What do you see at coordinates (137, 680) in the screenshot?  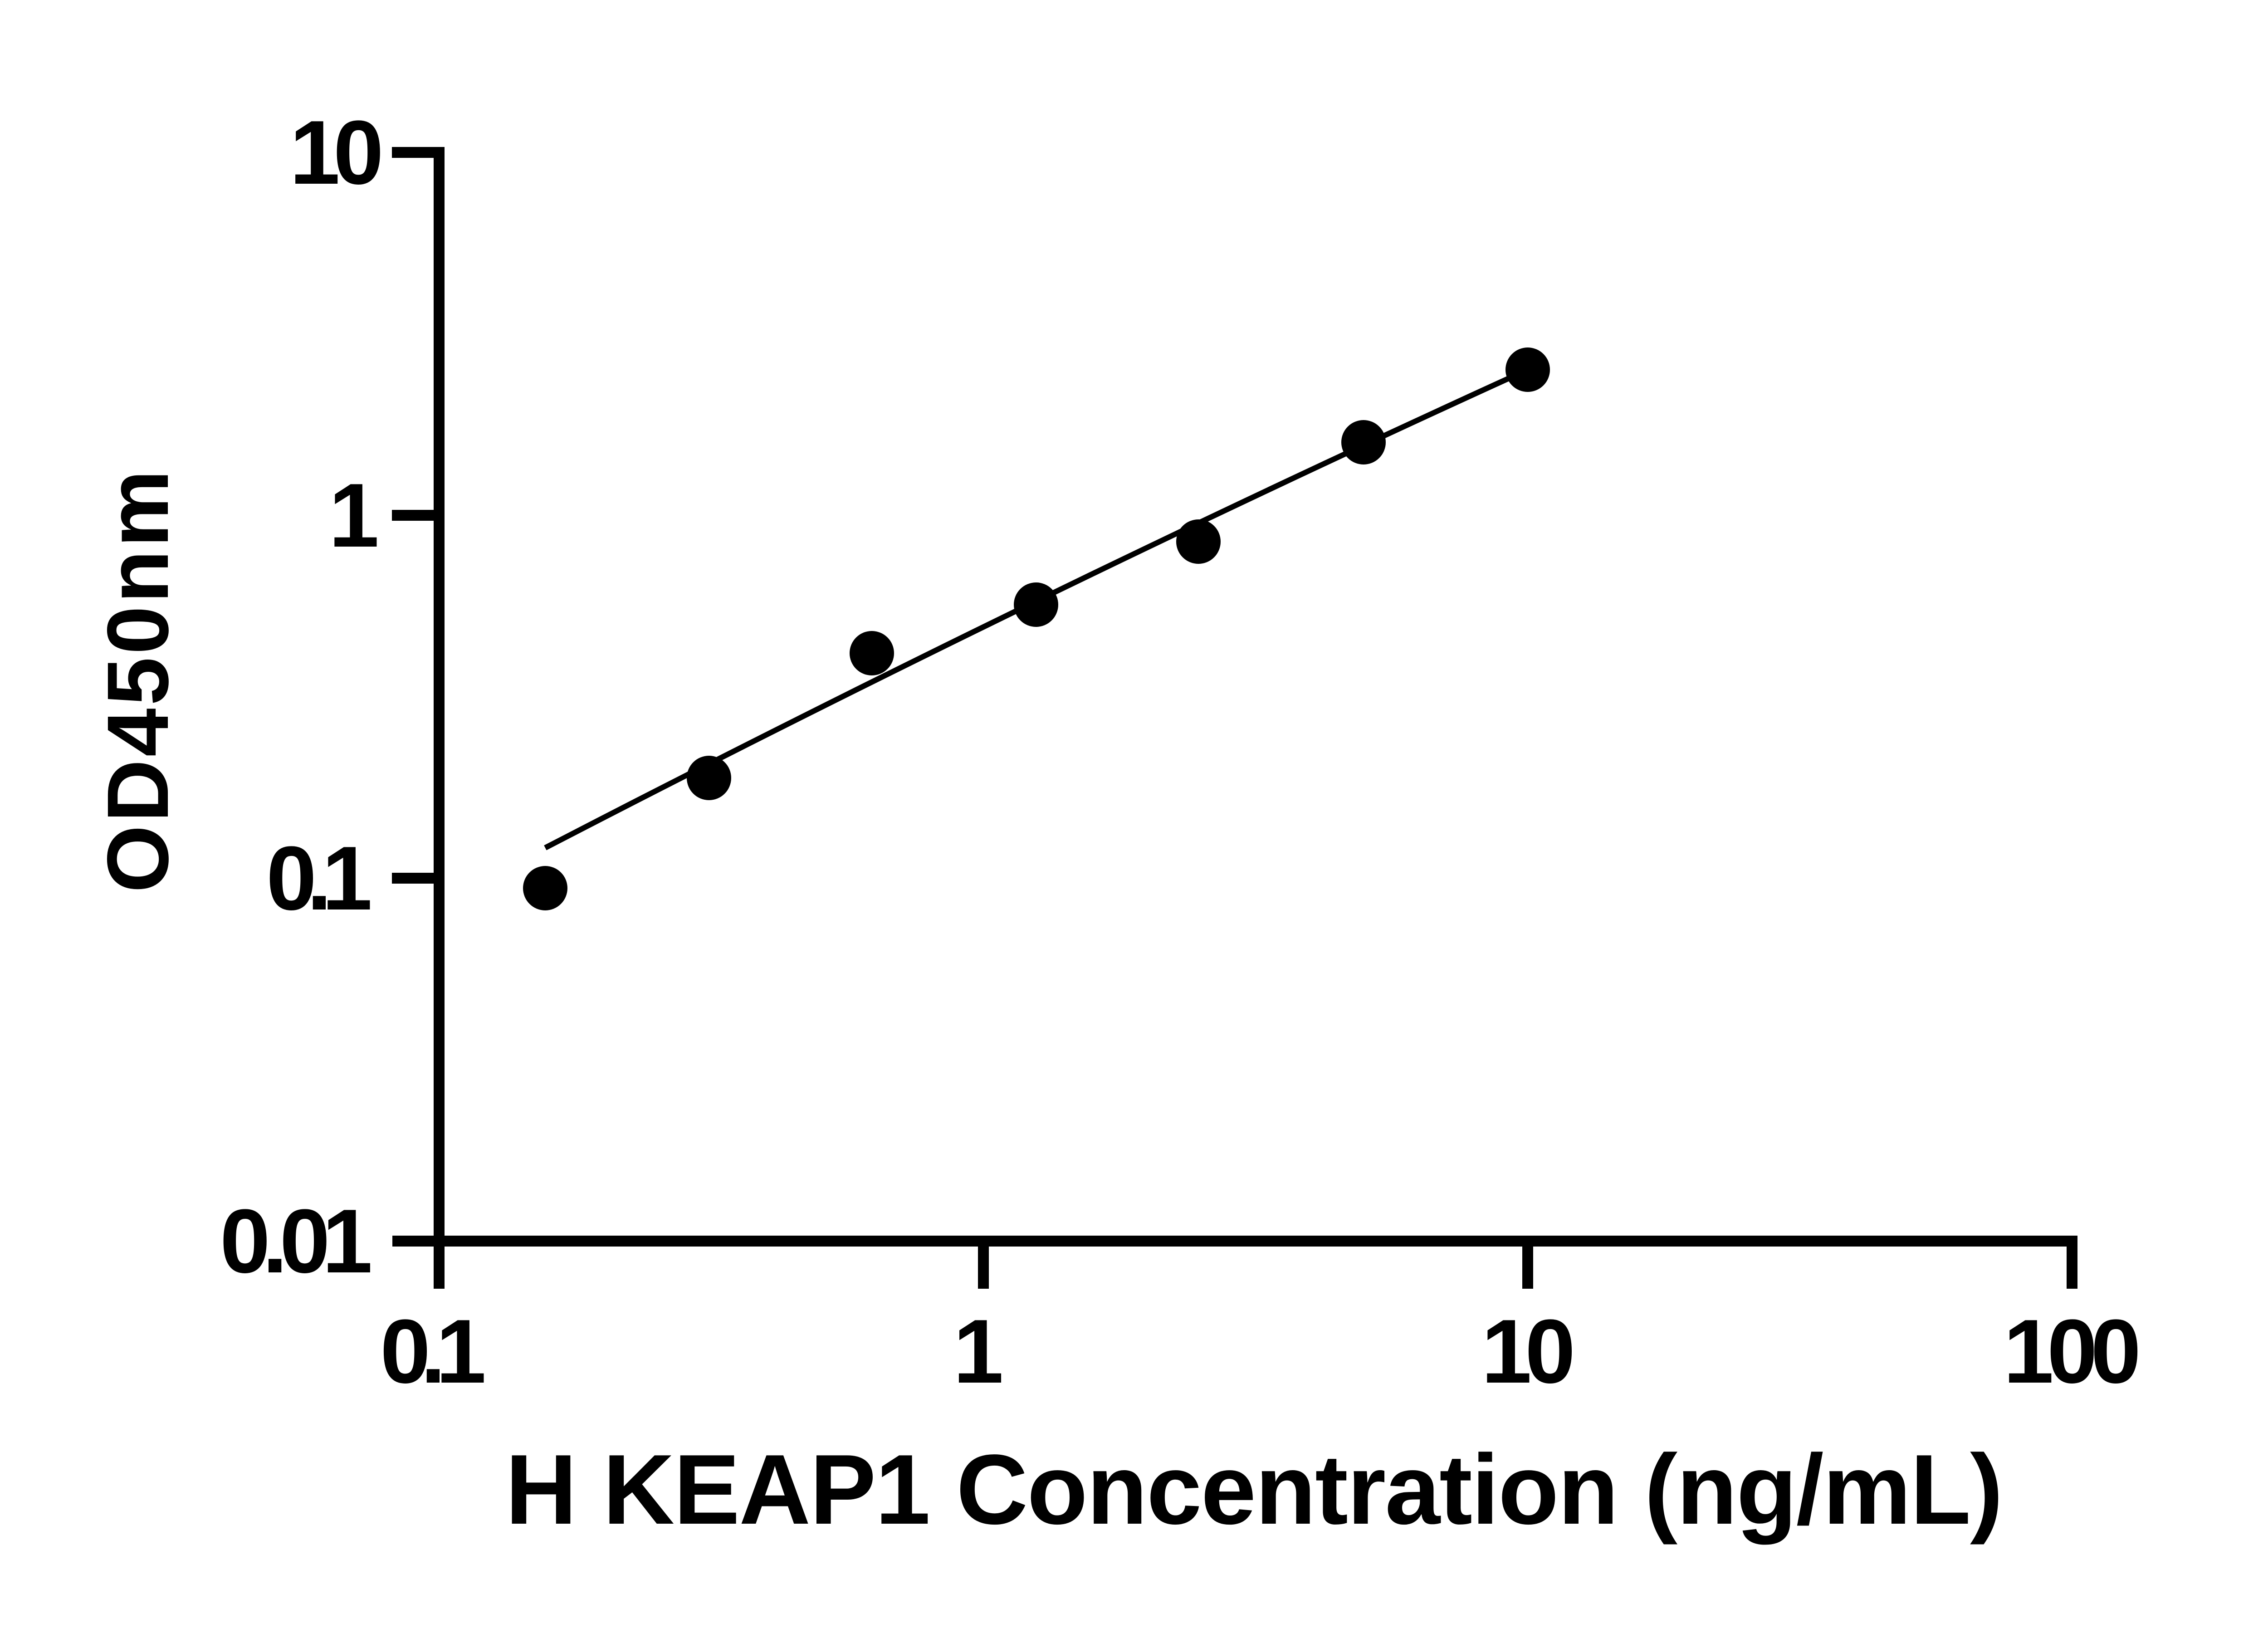 I see `svg-text: OD450nm` at bounding box center [137, 680].